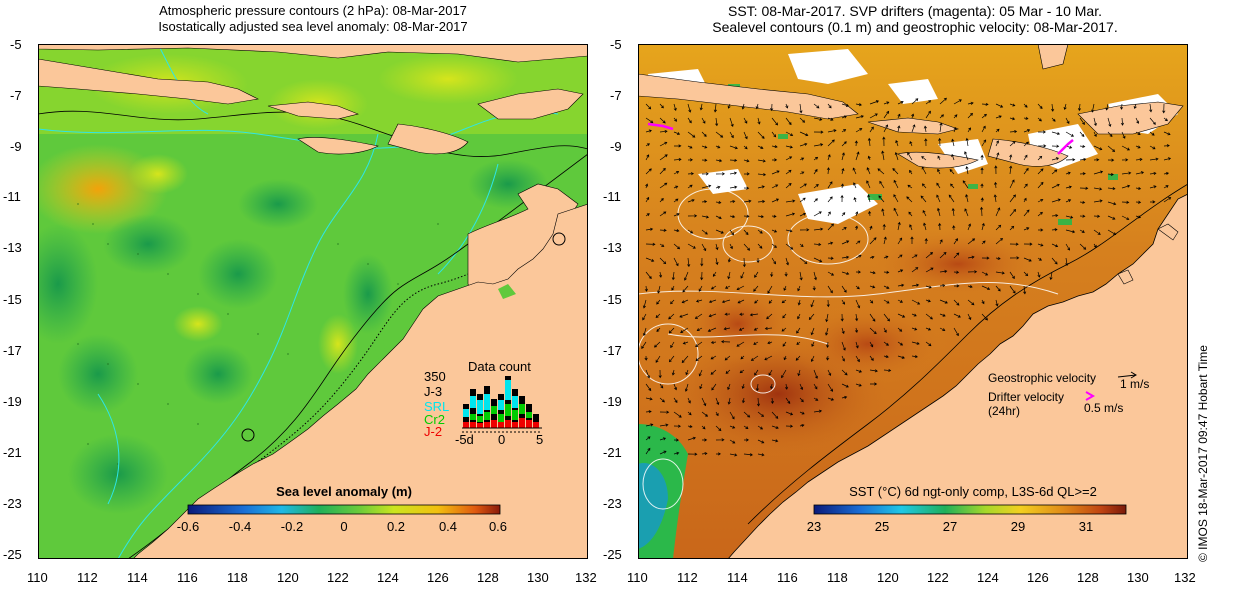  What do you see at coordinates (1138, 577) in the screenshot?
I see `right-x-tick: 130` at bounding box center [1138, 577].